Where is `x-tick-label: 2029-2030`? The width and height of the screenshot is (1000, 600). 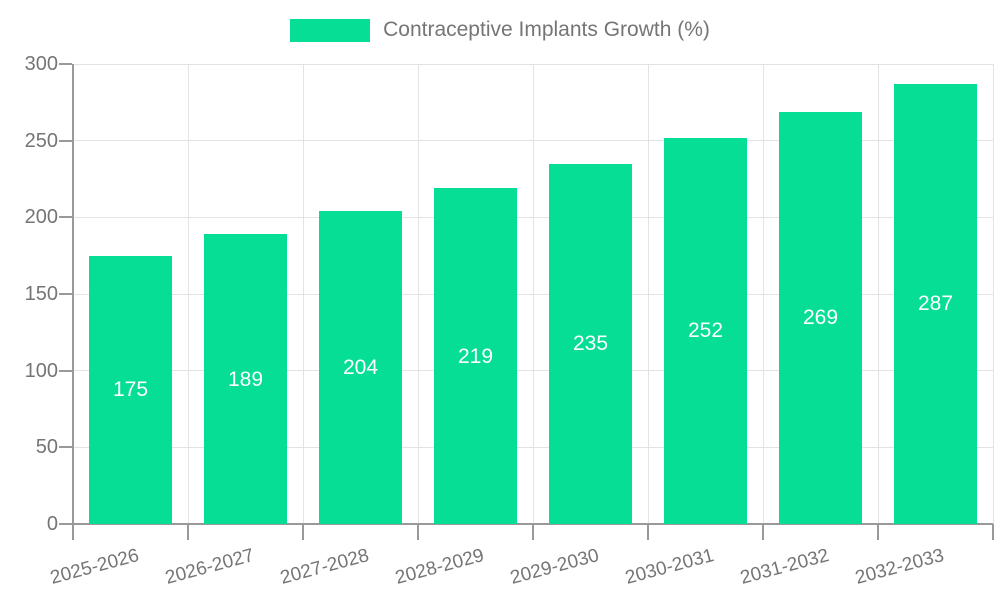 x-tick-label: 2029-2030 is located at coordinates (554, 567).